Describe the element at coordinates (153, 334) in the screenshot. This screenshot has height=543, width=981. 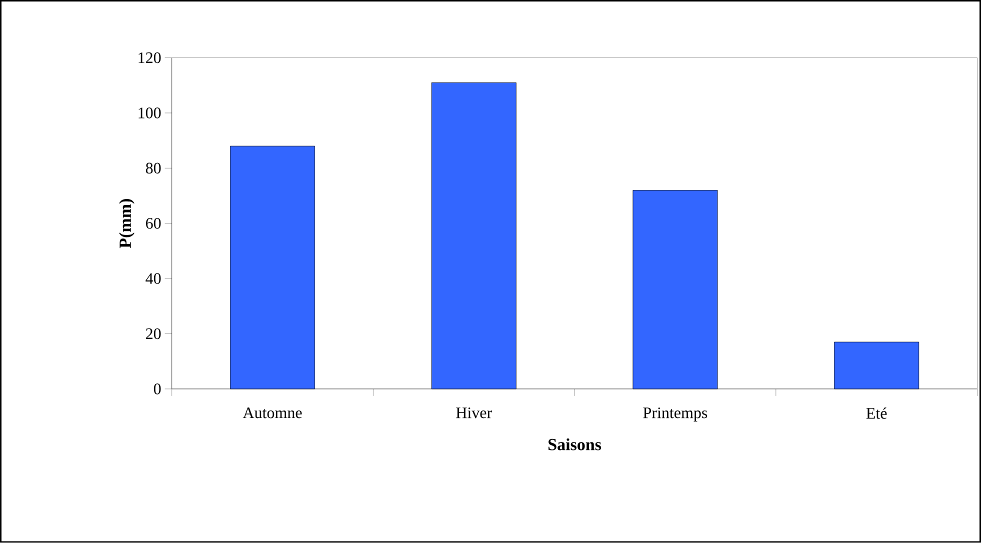
I see `y-tick-label: 20` at that location.